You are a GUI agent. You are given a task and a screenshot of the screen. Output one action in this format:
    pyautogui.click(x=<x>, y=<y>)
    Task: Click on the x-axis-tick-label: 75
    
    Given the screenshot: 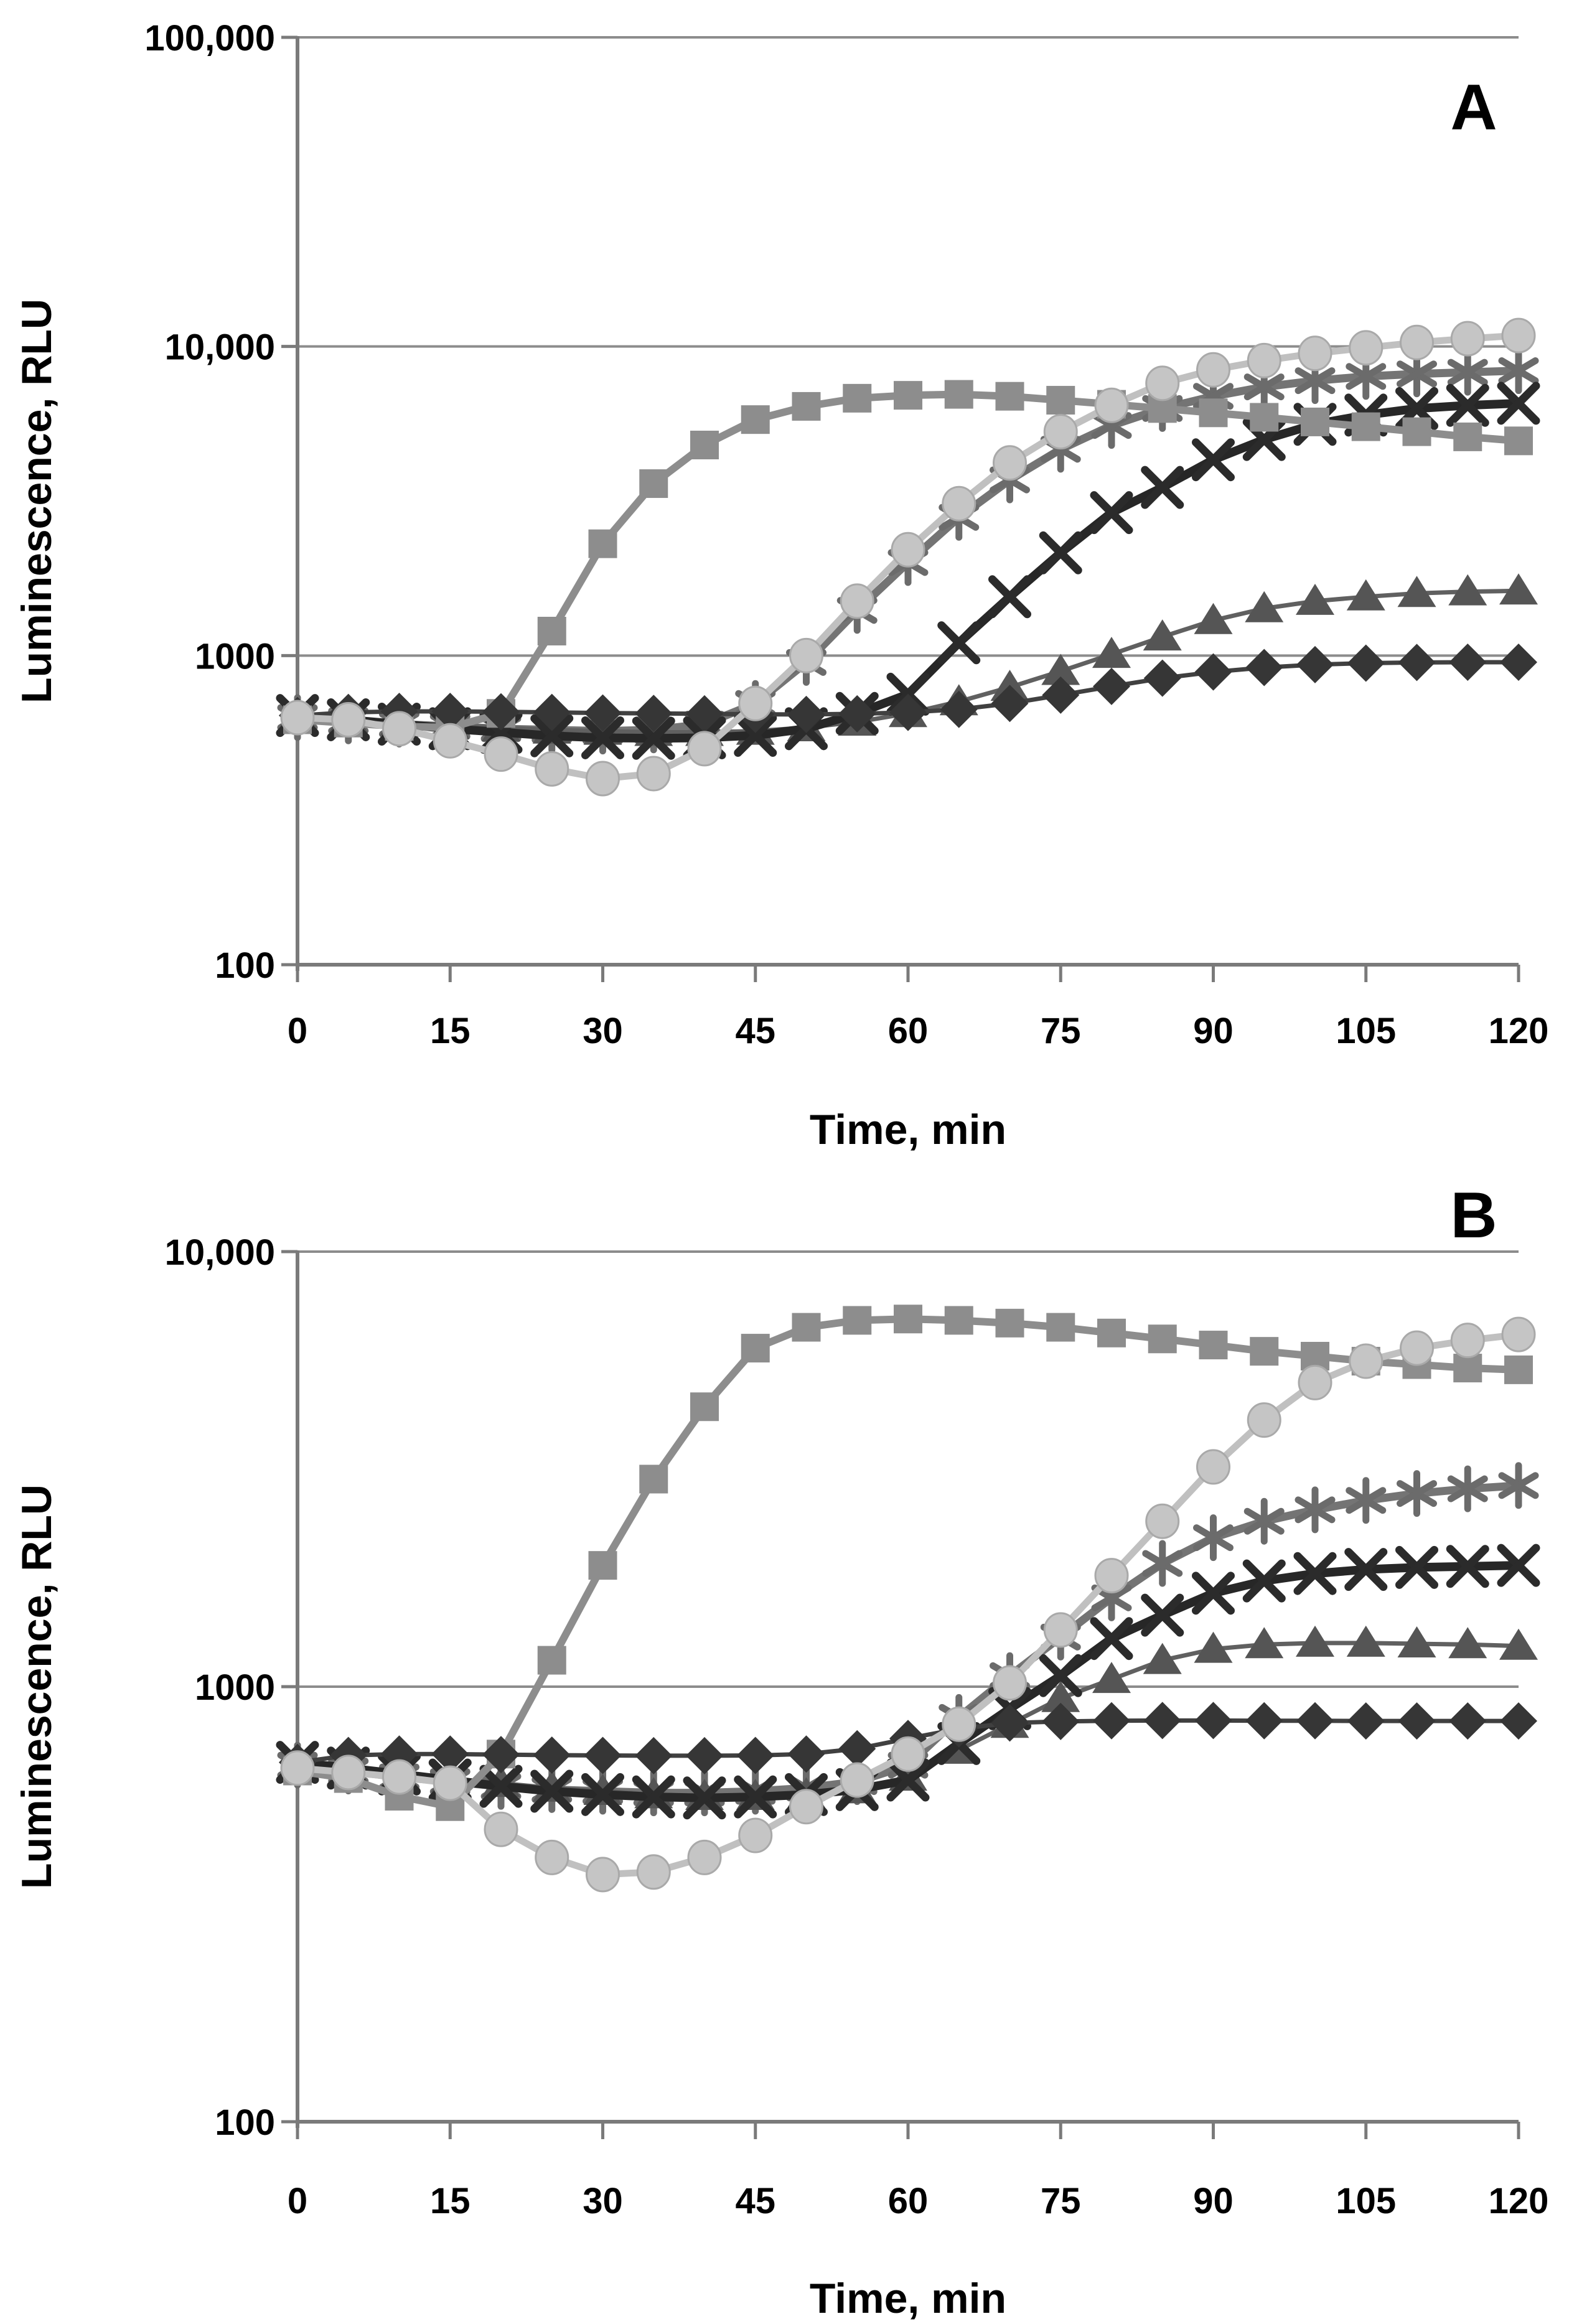 What is the action you would take?
    pyautogui.click(x=1061, y=2201)
    